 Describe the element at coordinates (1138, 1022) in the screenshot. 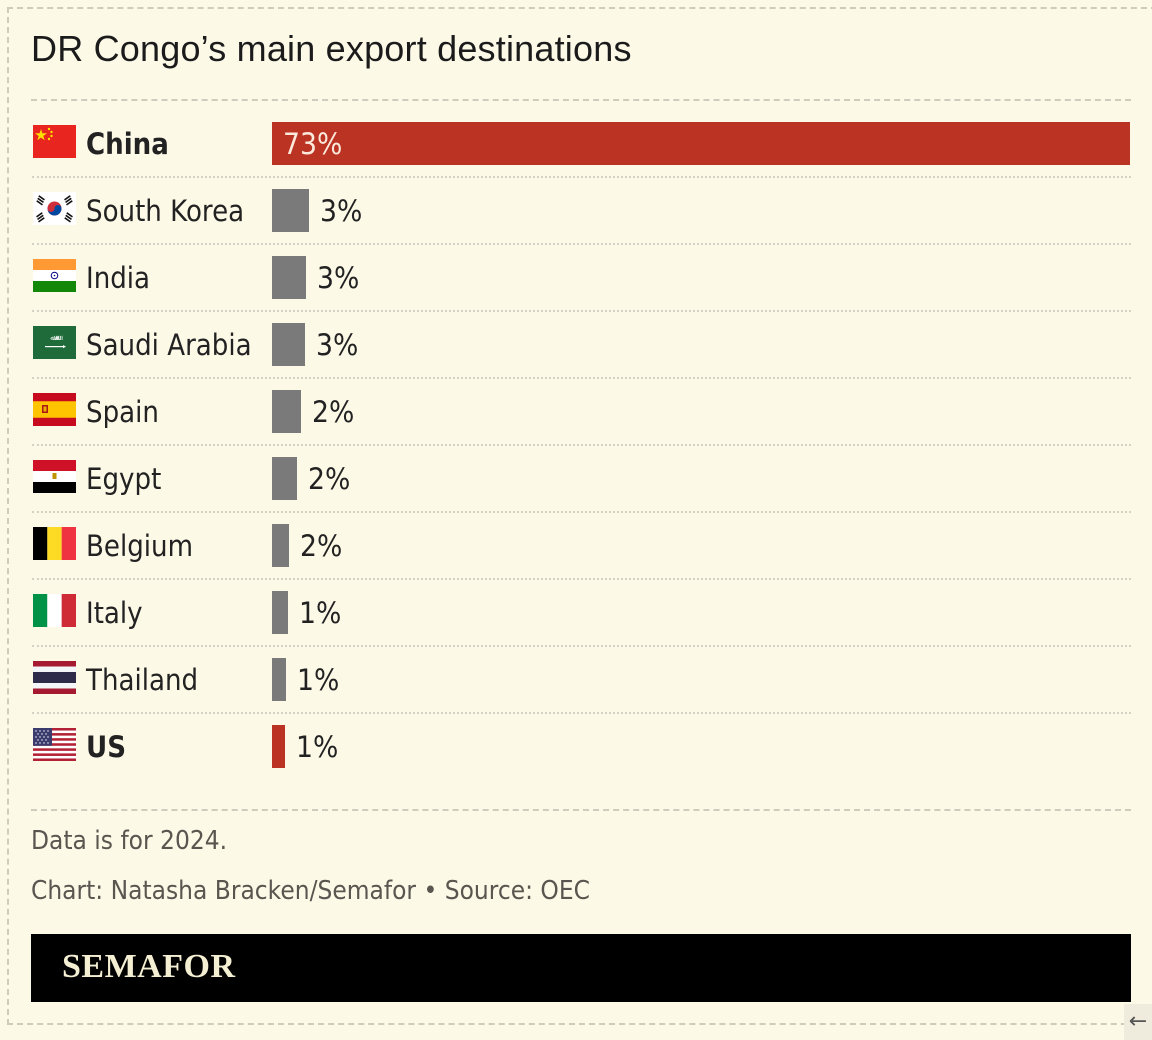

I see `back-arrow-icon: ←` at that location.